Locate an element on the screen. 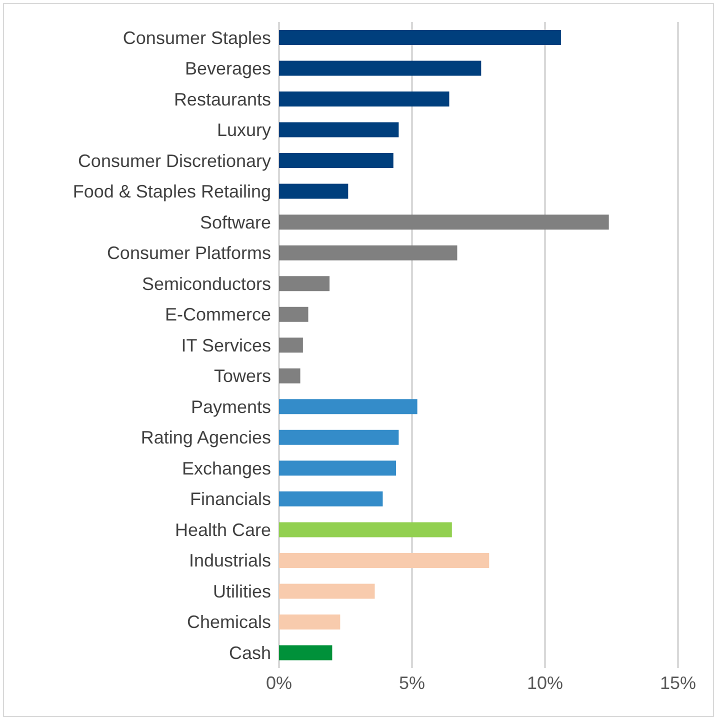  y-tick-label: E-Commerce is located at coordinates (217, 314).